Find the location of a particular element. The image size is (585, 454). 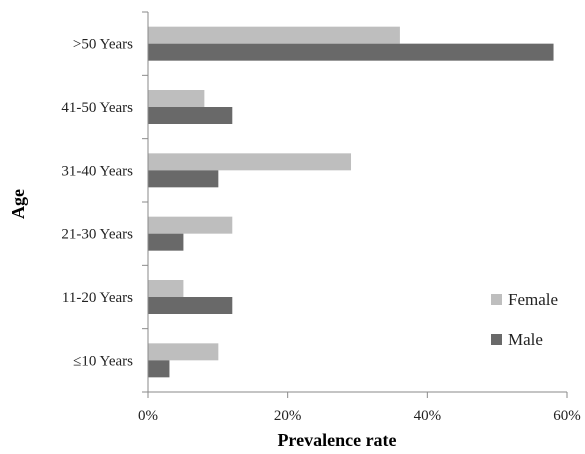

legend-swatch-female is located at coordinates (496, 299).